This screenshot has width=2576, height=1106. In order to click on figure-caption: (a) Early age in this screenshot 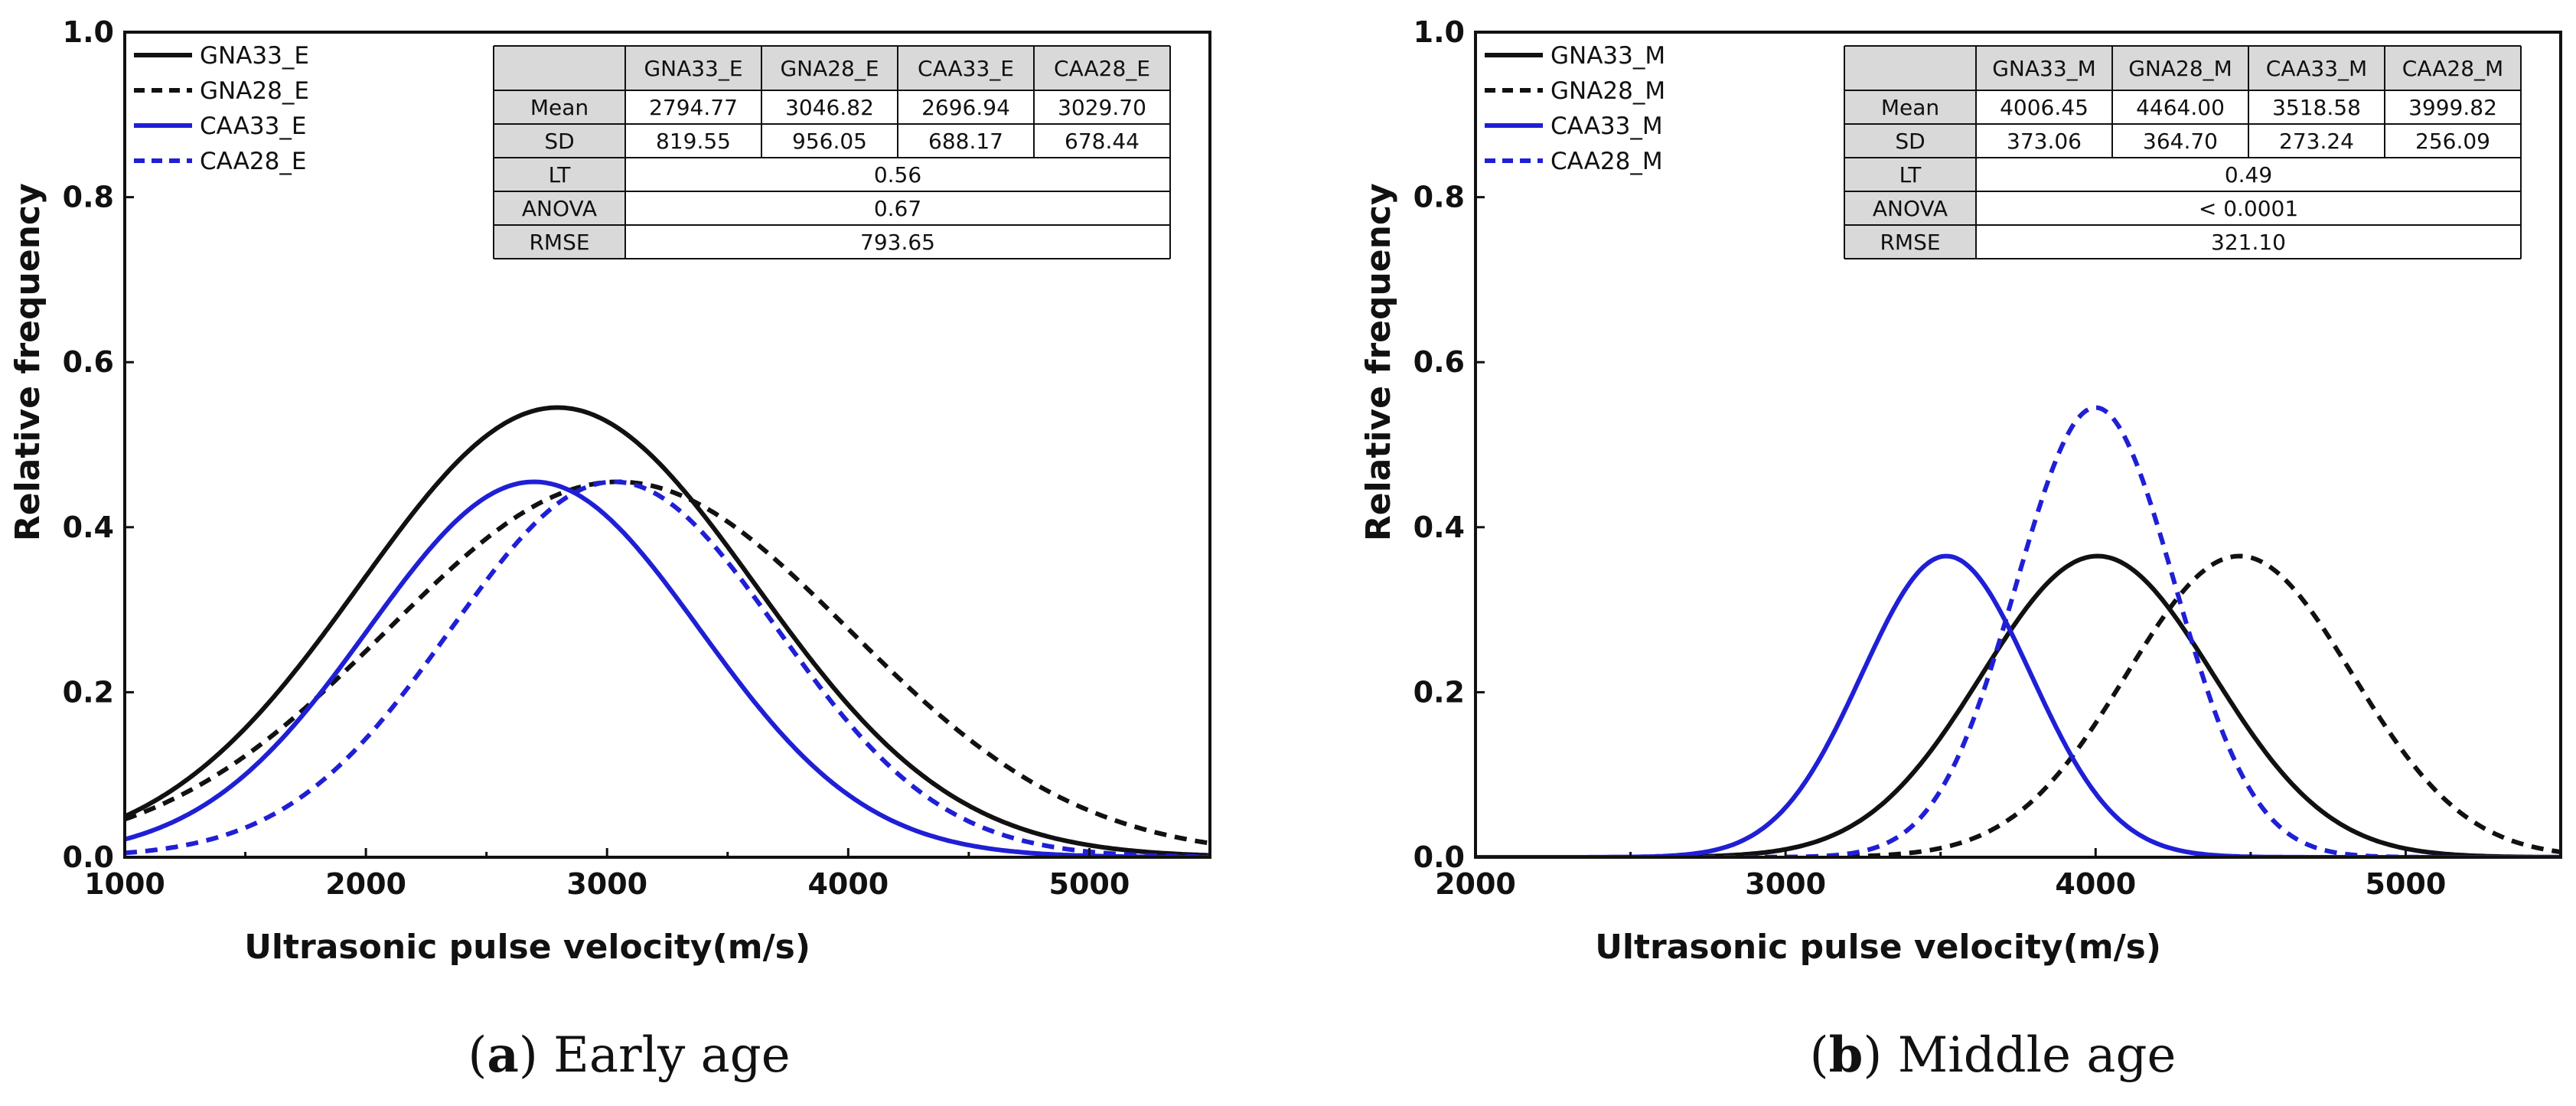, I will do `click(629, 1055)`.